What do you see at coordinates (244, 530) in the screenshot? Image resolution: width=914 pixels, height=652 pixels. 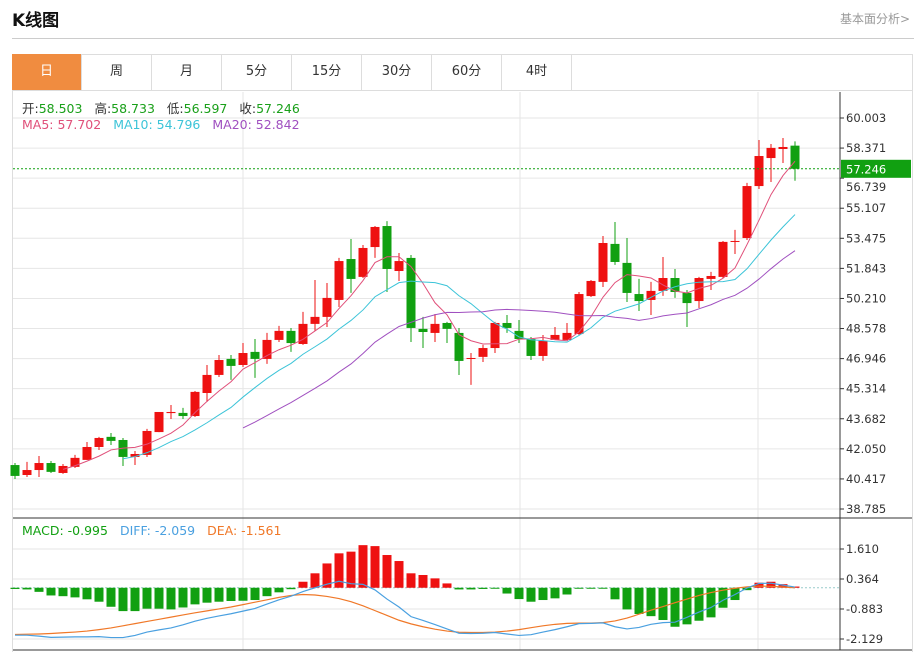 I see `dea-value: DEA: -1.561` at bounding box center [244, 530].